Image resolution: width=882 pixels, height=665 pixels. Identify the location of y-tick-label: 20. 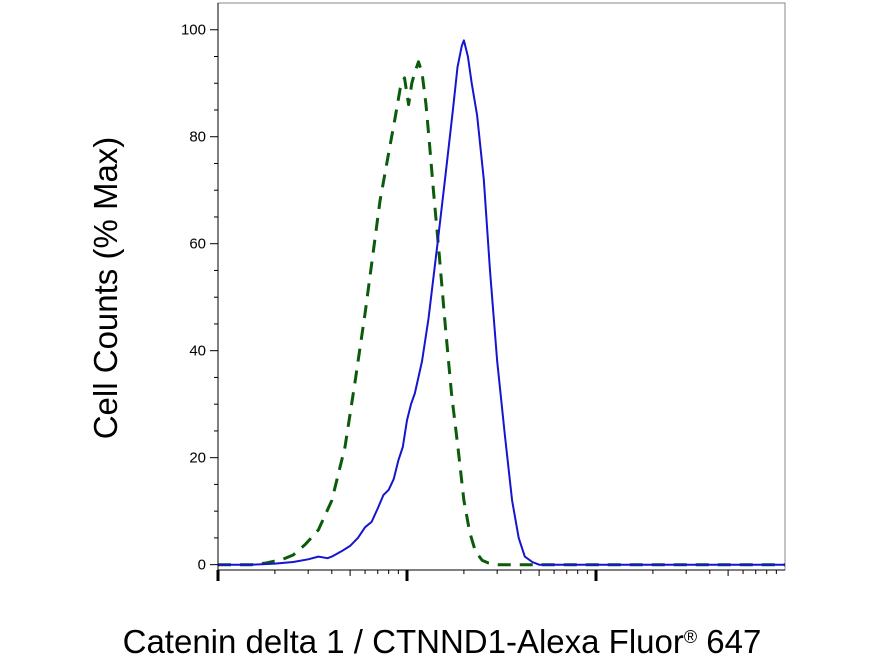
(197, 458).